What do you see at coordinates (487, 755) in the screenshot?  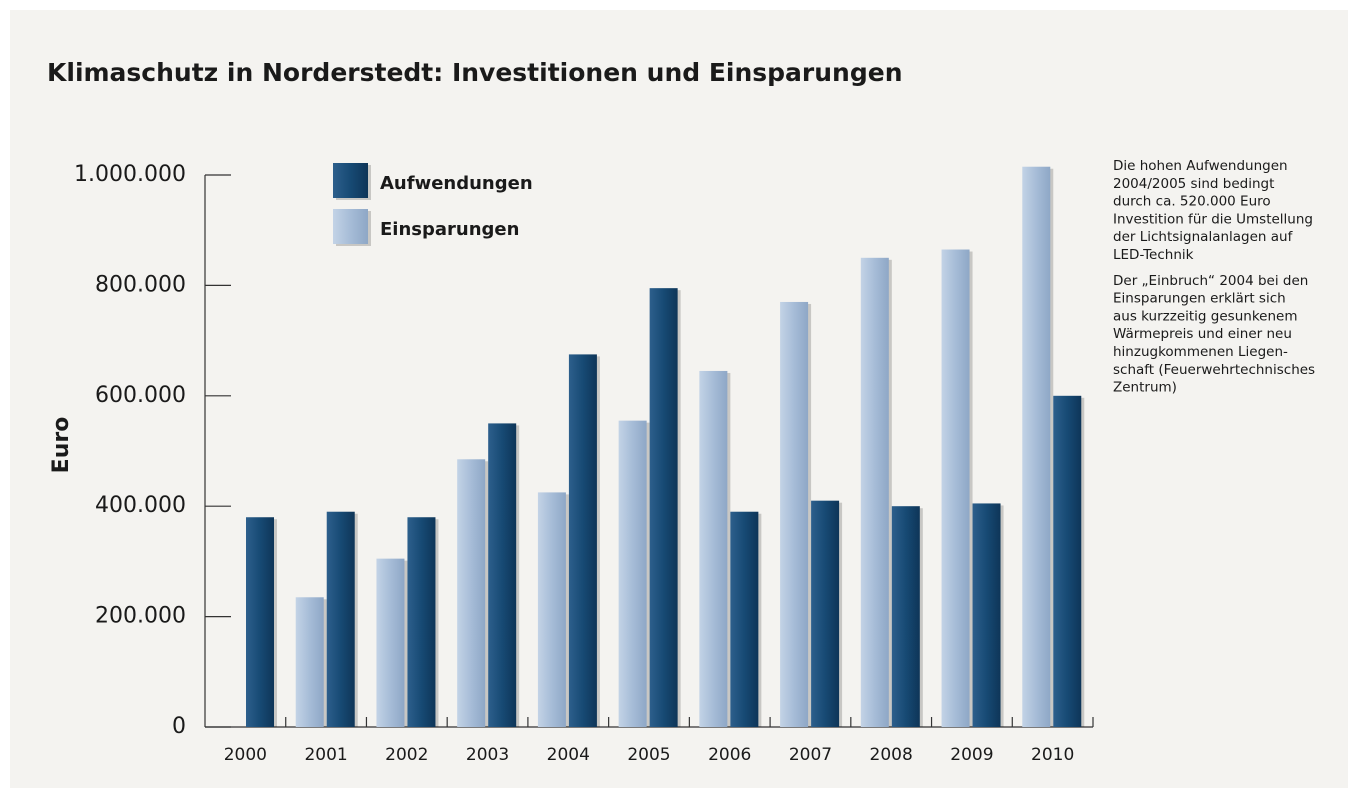 I see `x-tick-label: 2003` at bounding box center [487, 755].